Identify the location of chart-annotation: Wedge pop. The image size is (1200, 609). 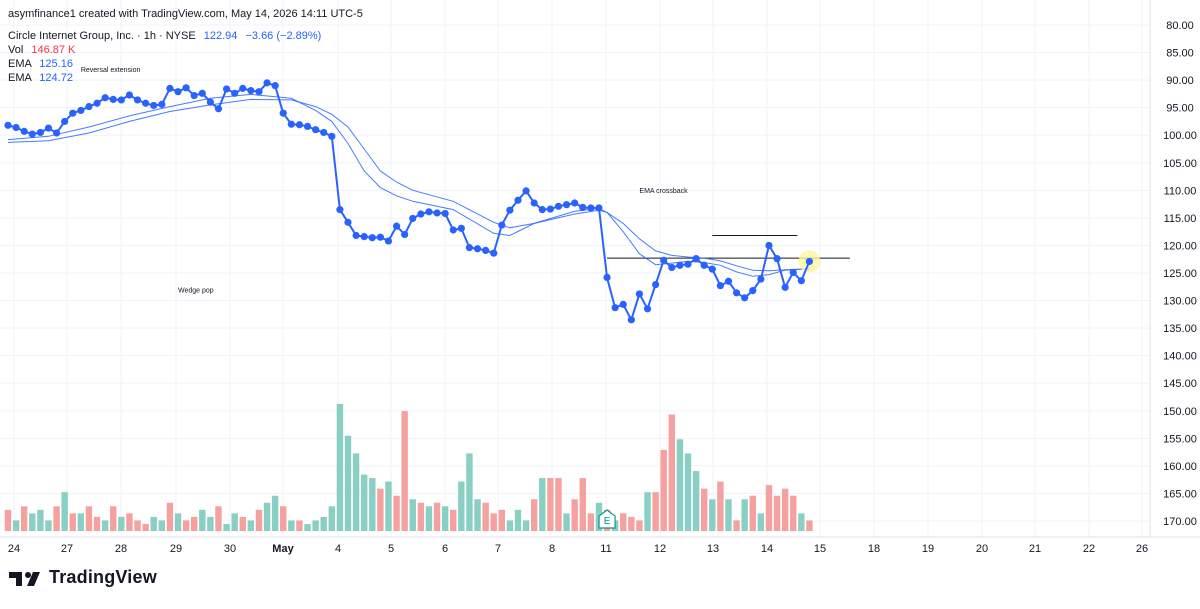
(196, 290).